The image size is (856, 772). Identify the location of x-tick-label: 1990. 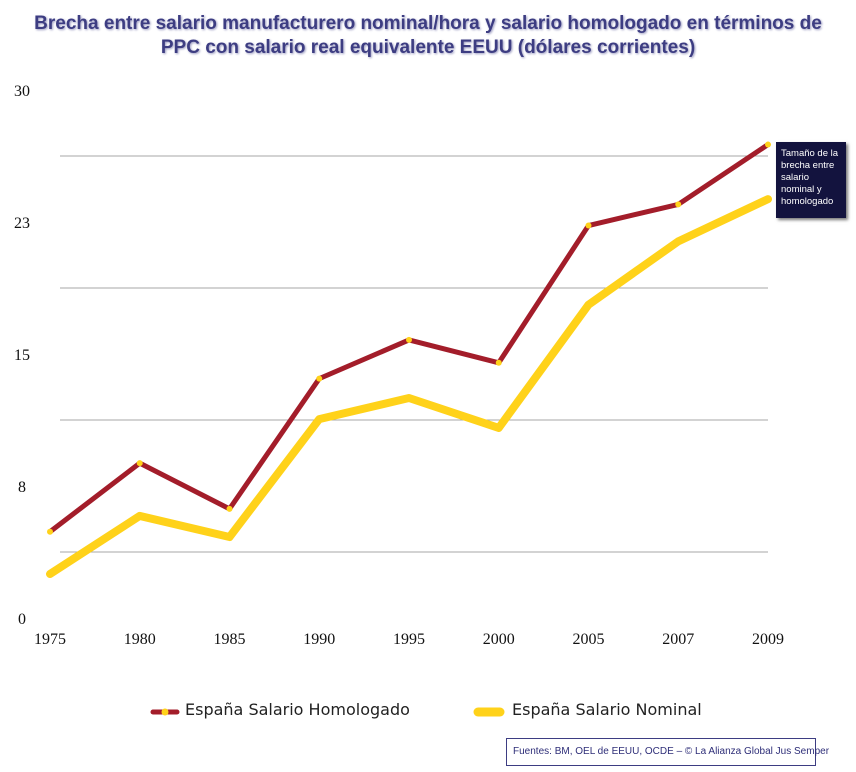
(319, 639).